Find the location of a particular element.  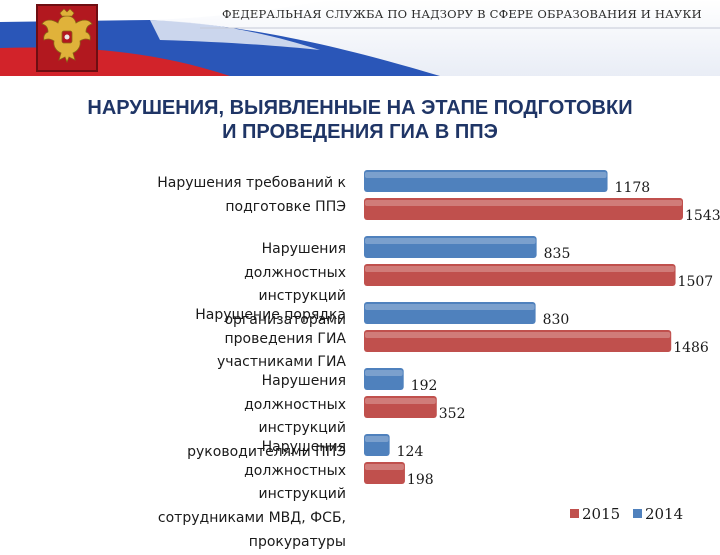

data-label: 352 is located at coordinates (452, 414).